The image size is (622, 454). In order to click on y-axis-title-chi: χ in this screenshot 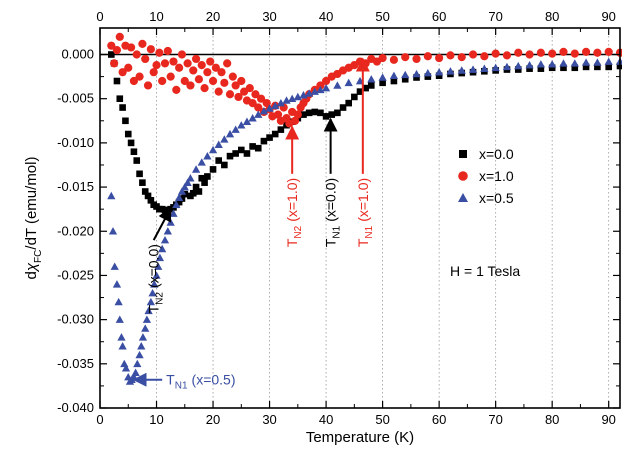, I will do `click(31, 267)`.